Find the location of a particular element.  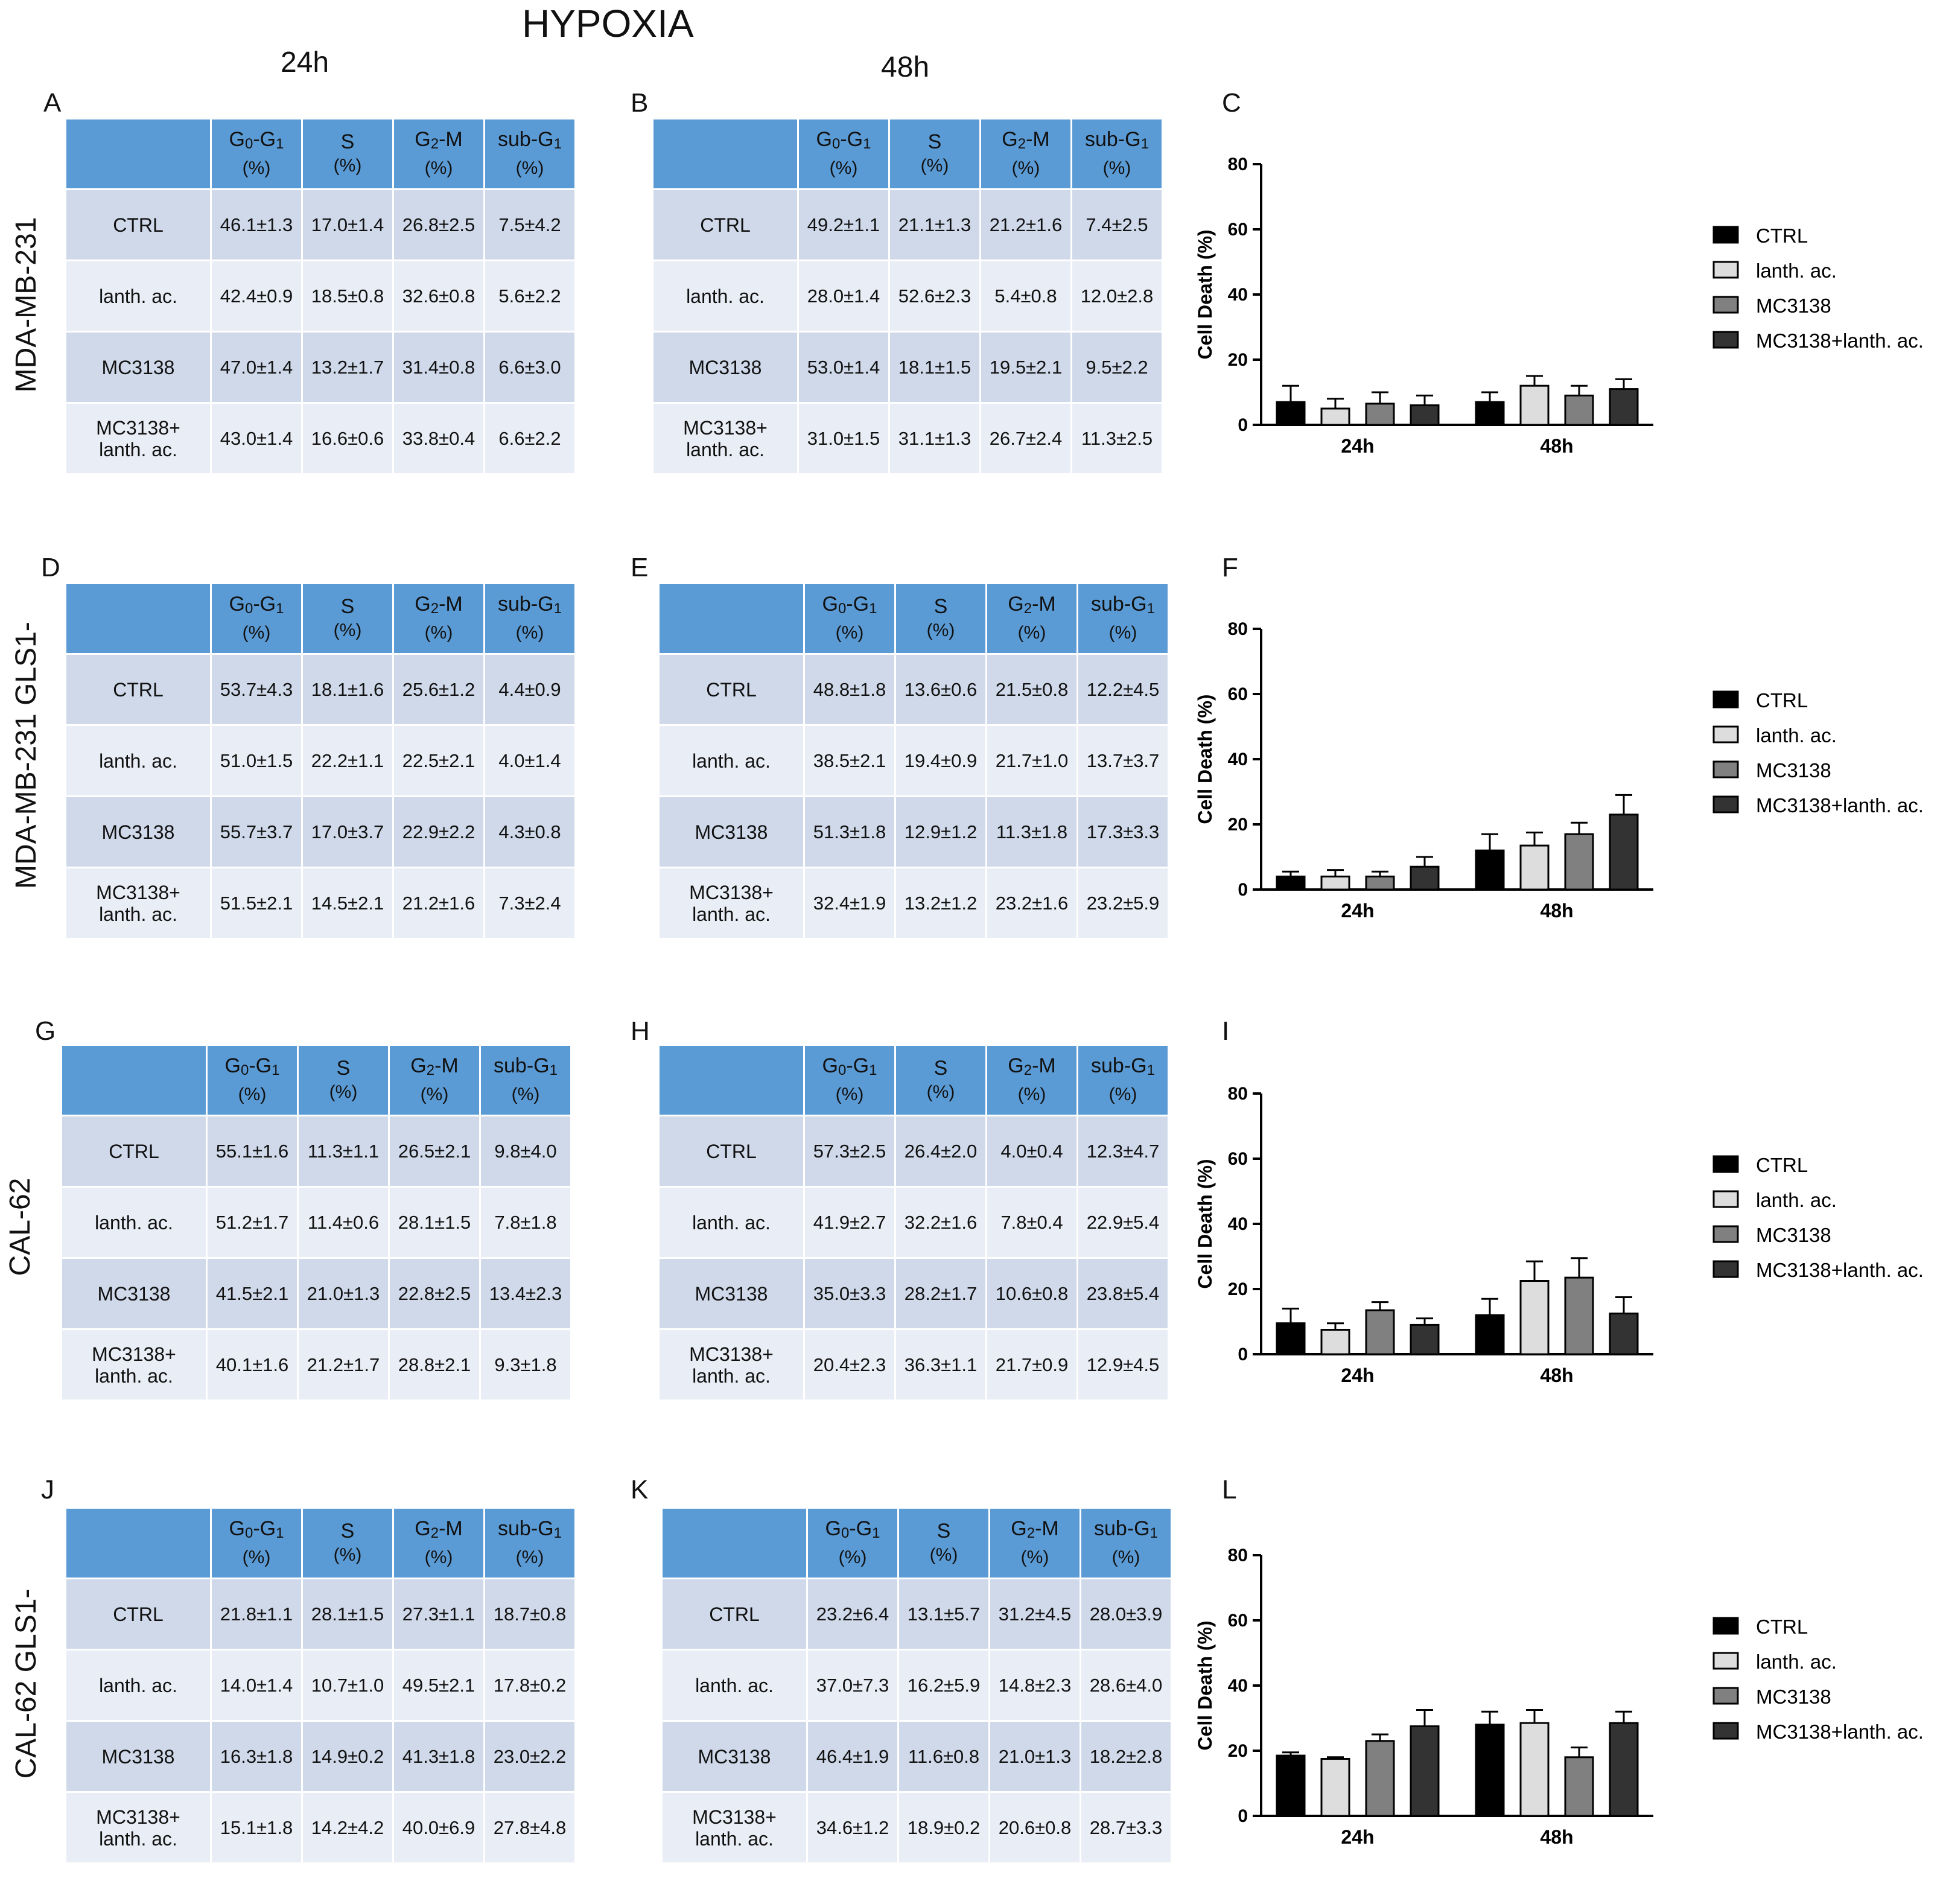

y-tick-label: 60 is located at coordinates (1238, 1159).